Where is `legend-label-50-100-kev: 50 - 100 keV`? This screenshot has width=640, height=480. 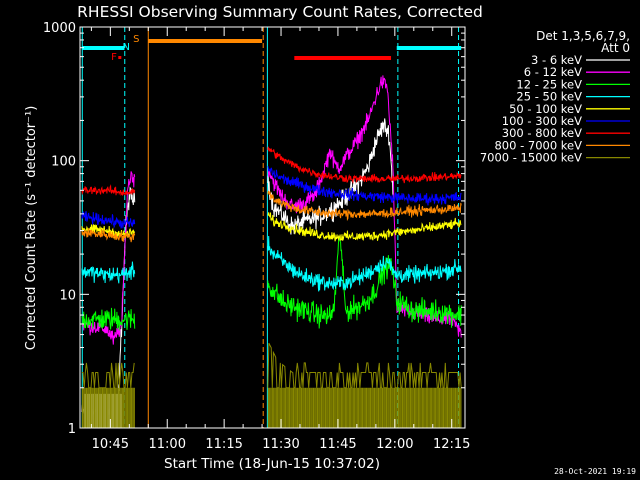
legend-label-50-100-kev: 50 - 100 keV is located at coordinates (545, 109).